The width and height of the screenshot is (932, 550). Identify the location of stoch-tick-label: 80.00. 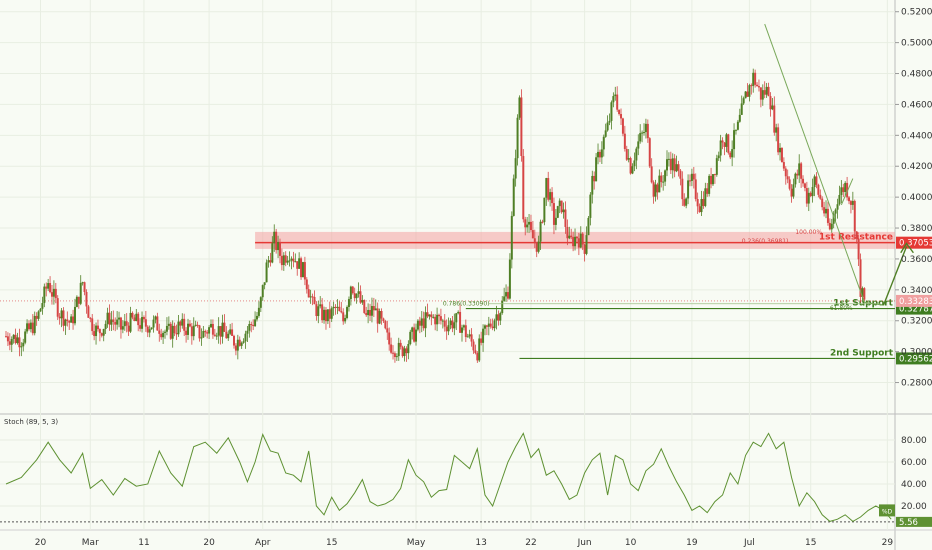
(914, 441).